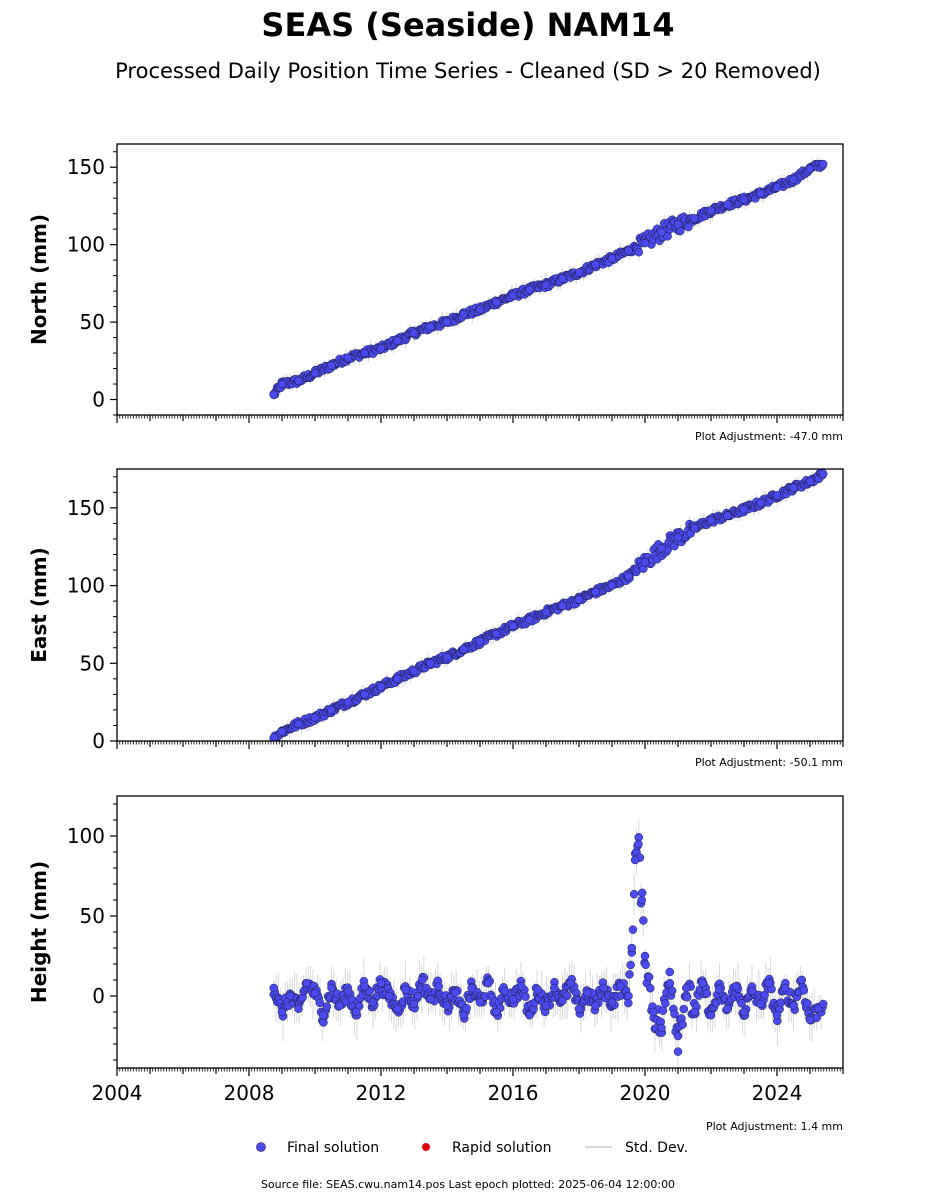 The image size is (937, 1200). Describe the element at coordinates (261, 1147) in the screenshot. I see `legend-final-marker` at that location.